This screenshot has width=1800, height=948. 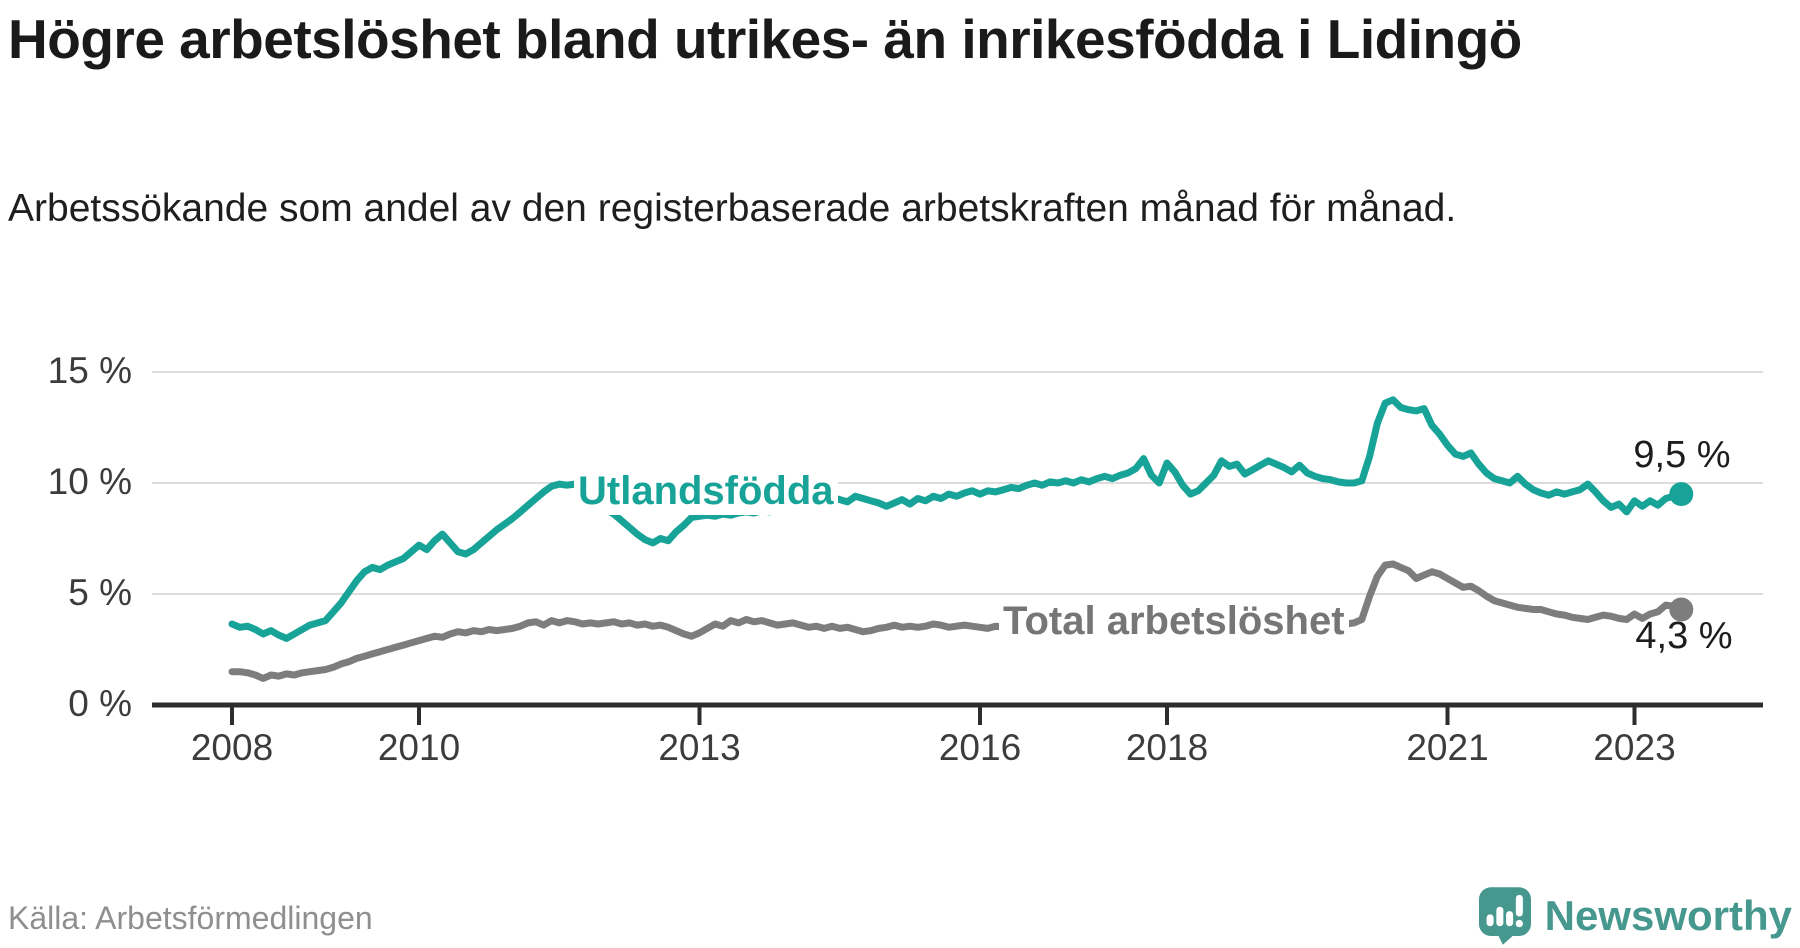 What do you see at coordinates (1504, 916) in the screenshot?
I see `newsworthy-logo-icon` at bounding box center [1504, 916].